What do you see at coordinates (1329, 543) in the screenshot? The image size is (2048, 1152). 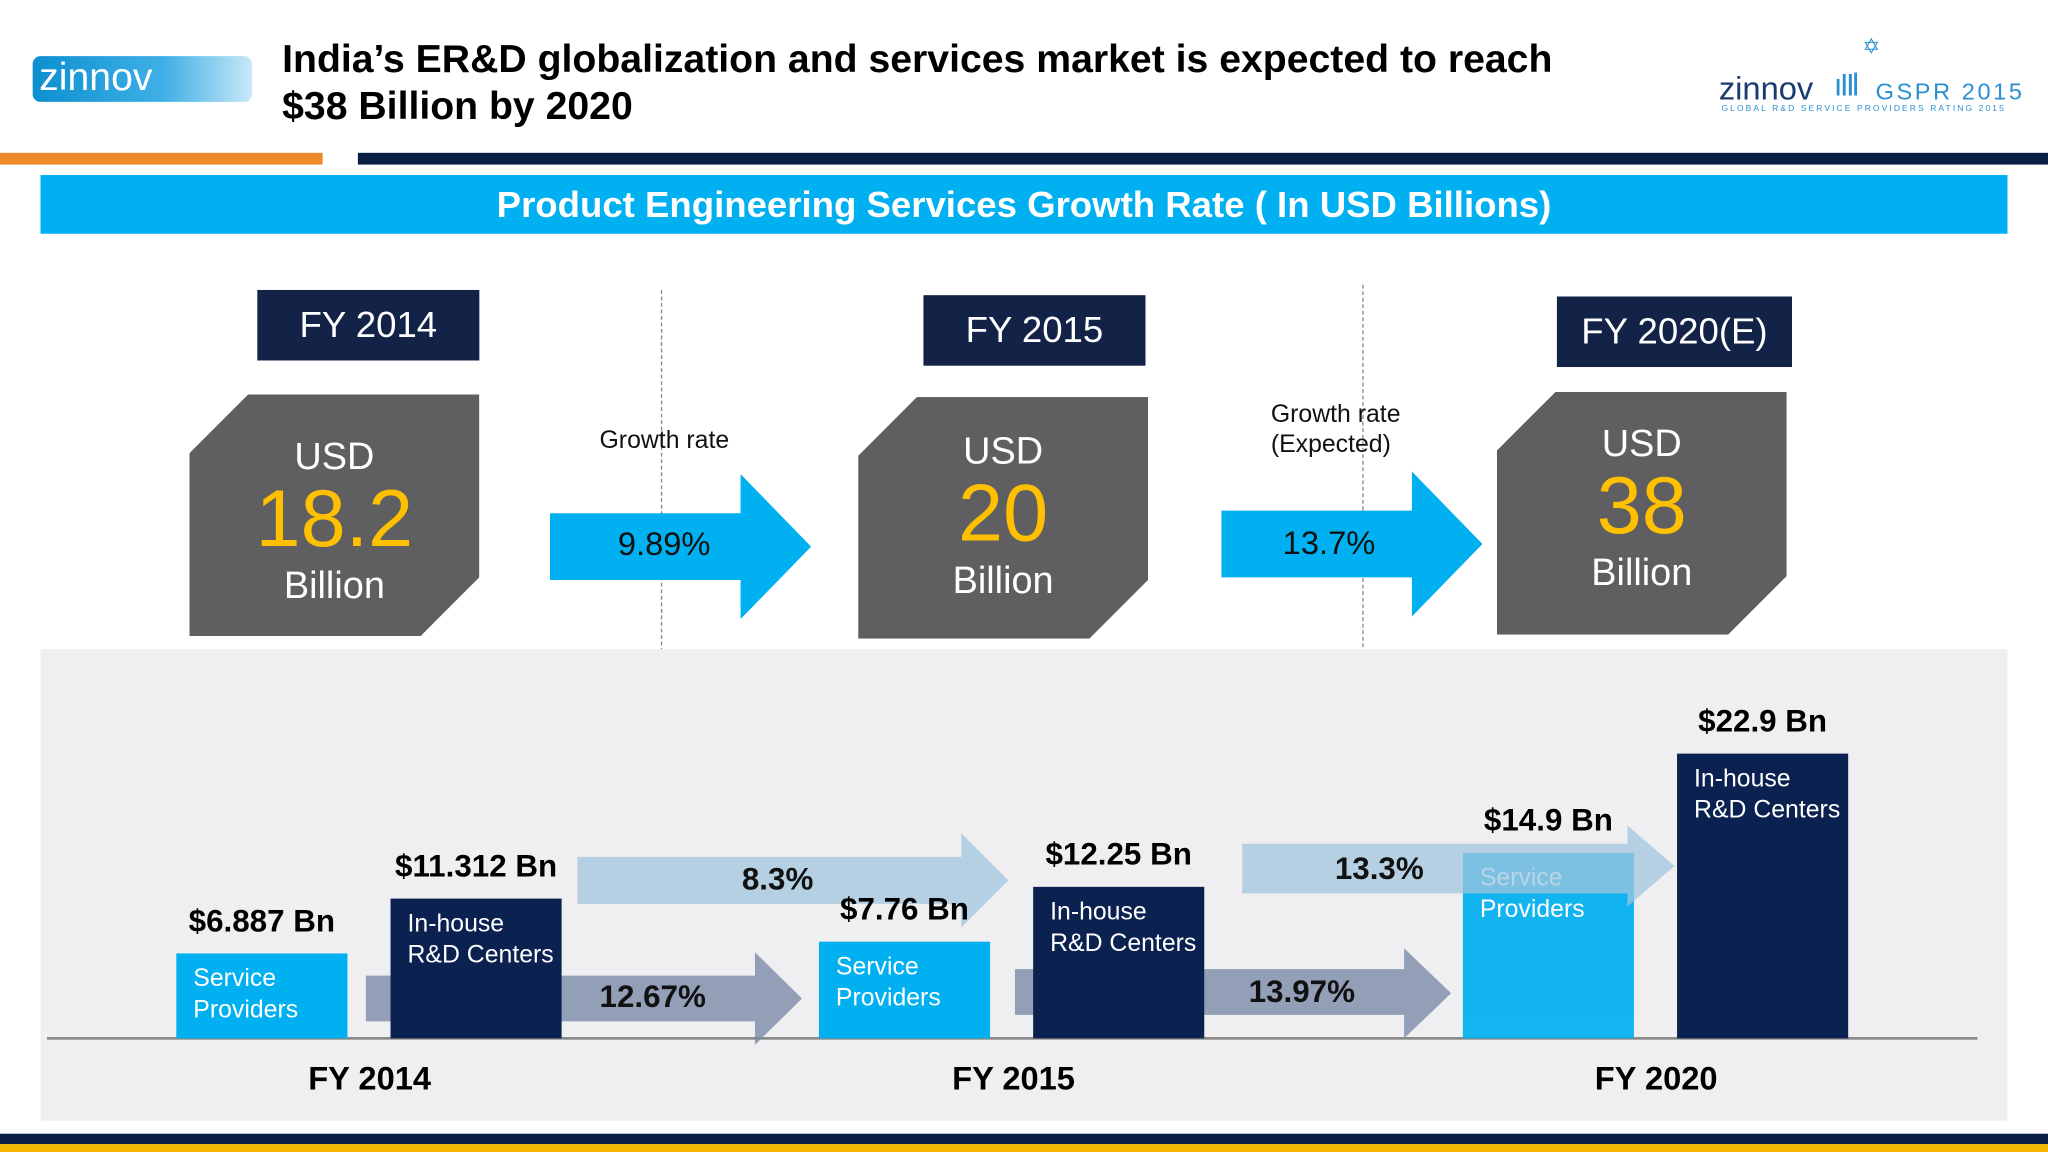 I see `growth-value-2: 13.7%` at bounding box center [1329, 543].